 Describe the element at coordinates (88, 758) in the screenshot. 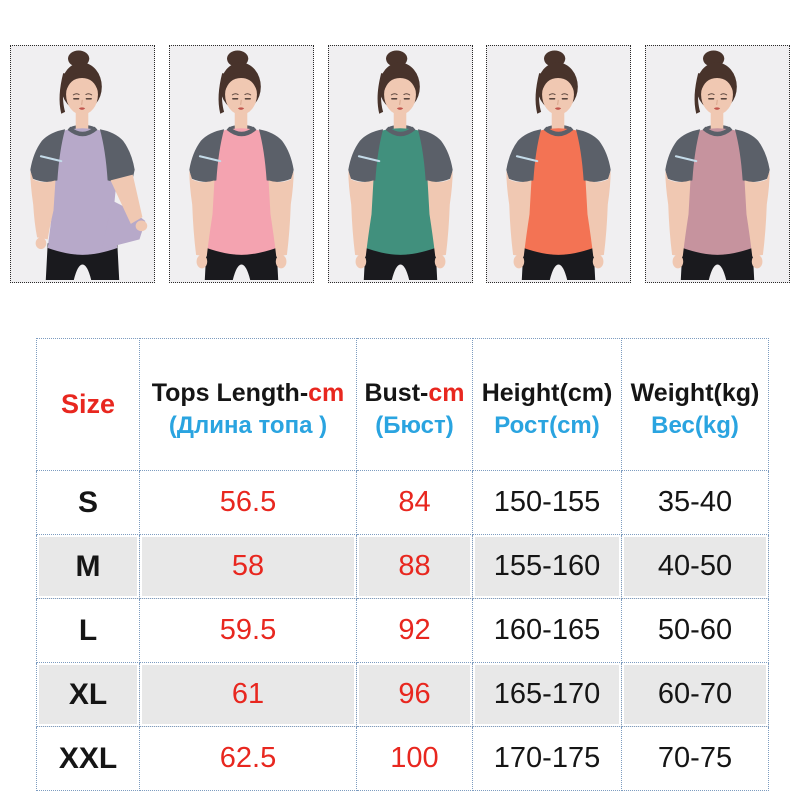

I see `cell-size: XXL` at that location.